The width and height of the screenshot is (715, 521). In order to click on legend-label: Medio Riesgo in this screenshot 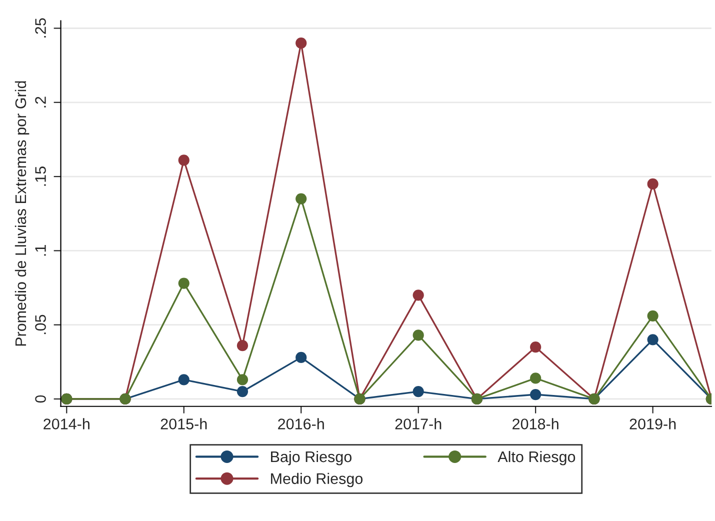, I will do `click(317, 480)`.